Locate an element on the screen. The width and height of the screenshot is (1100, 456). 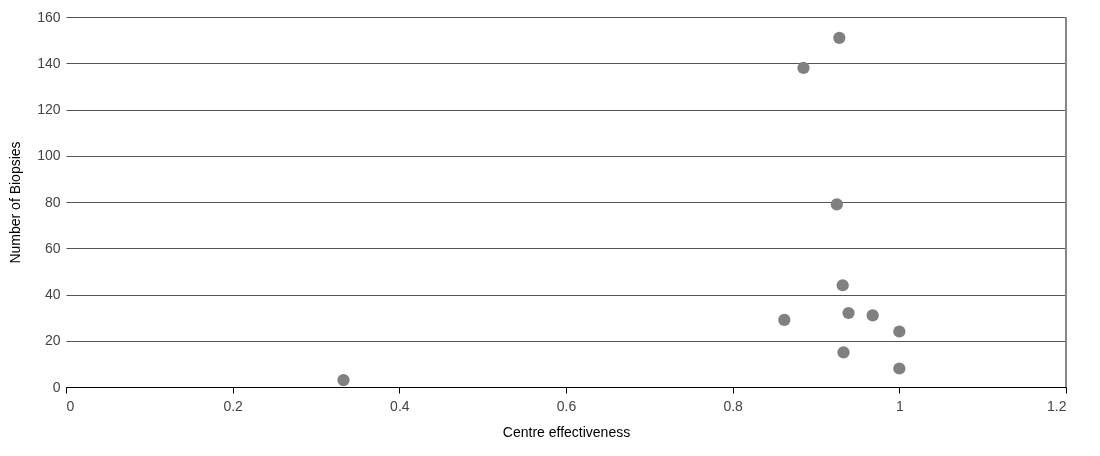
y-tick-label: 20 is located at coordinates (52, 340).